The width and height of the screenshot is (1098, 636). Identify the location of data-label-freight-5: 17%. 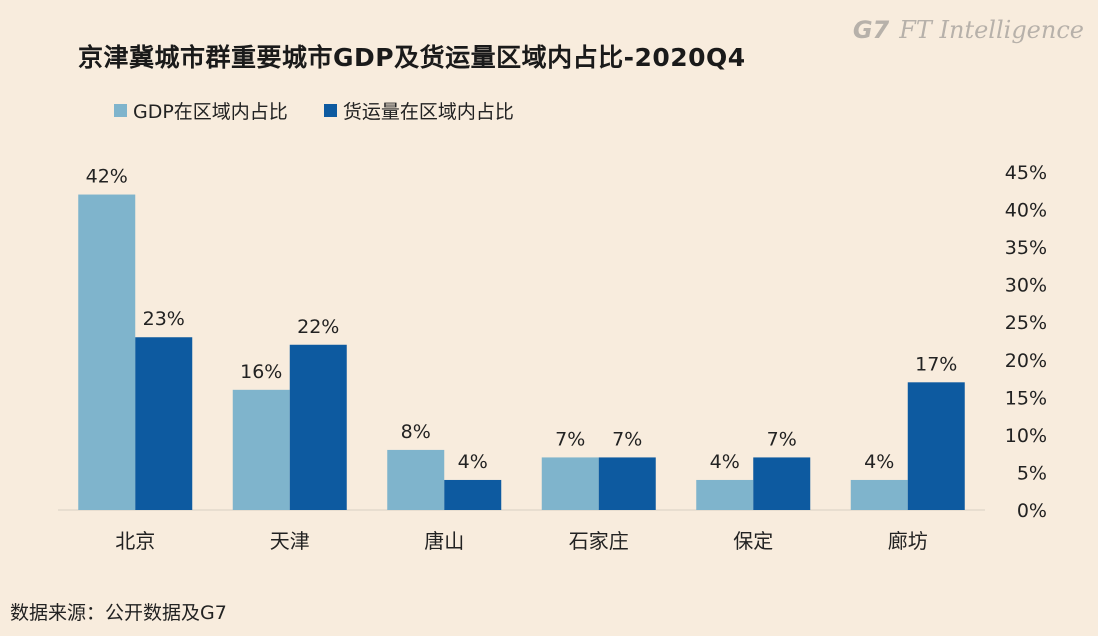
(936, 364).